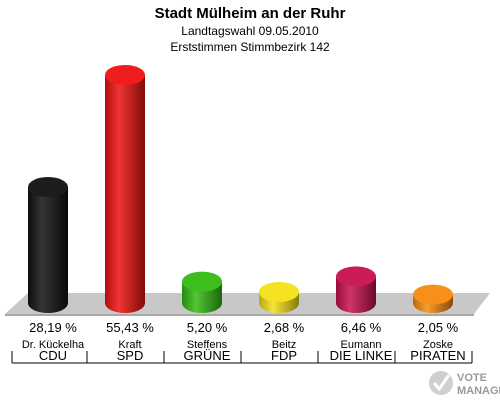 The height and width of the screenshot is (405, 500). Describe the element at coordinates (207, 327) in the screenshot. I see `value-label: 5,20 %` at that location.